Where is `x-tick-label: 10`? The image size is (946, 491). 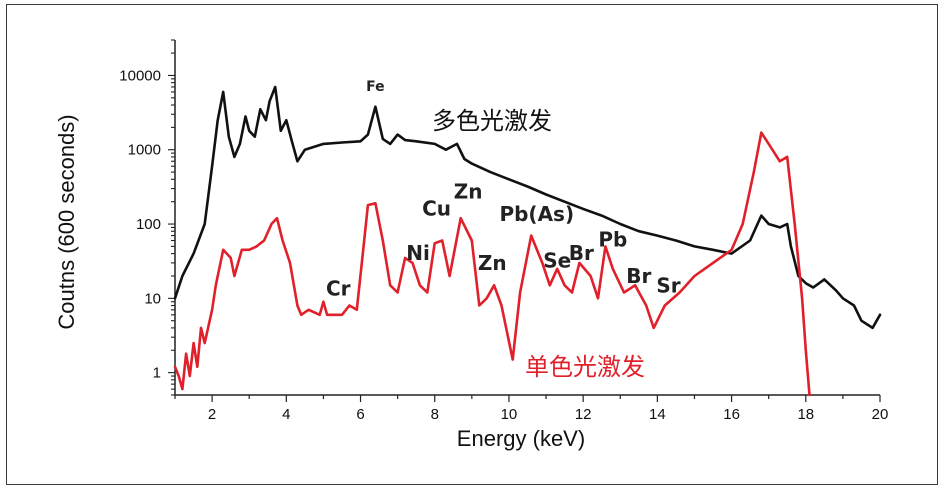 x-tick-label: 10 is located at coordinates (509, 414).